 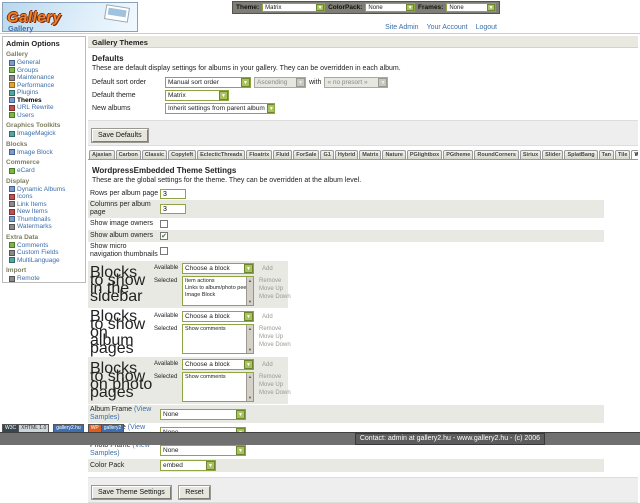 I want to click on color-pack-select: embed, so click(x=188, y=465).